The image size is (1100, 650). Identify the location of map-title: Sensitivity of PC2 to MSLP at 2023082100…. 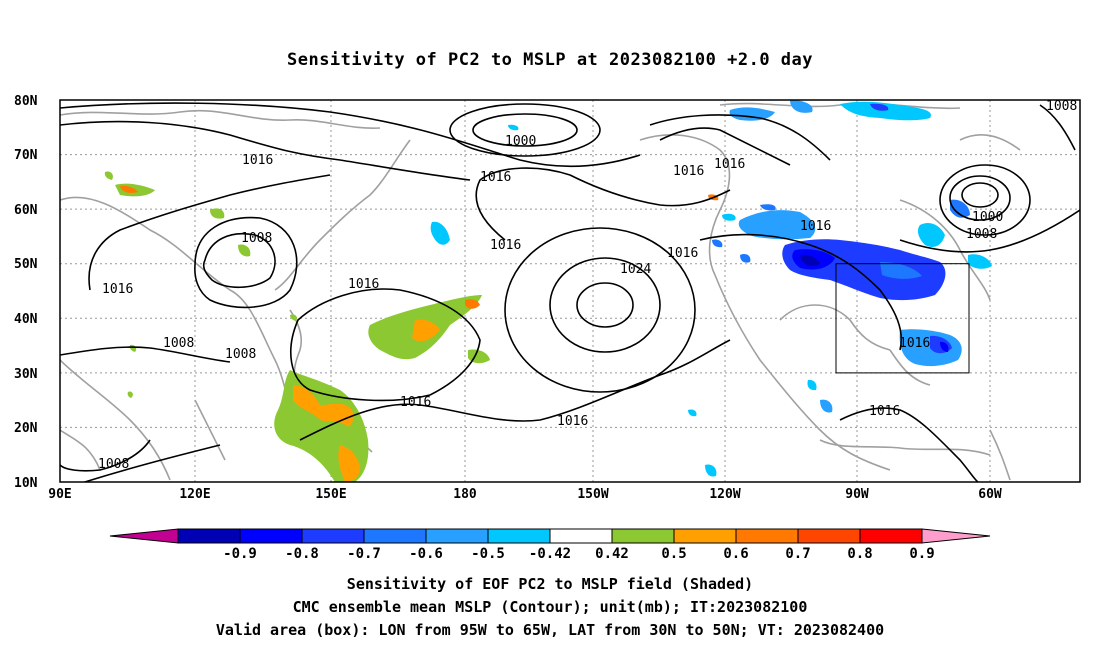
(549, 60).